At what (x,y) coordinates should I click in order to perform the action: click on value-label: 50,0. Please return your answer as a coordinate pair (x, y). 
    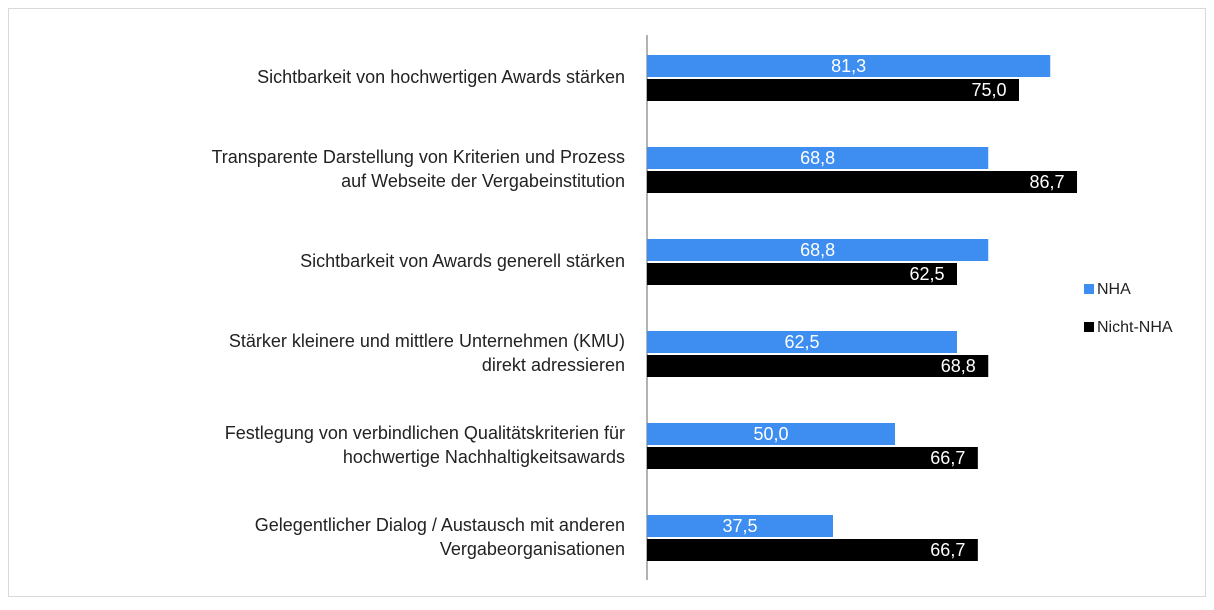
    Looking at the image, I should click on (770, 434).